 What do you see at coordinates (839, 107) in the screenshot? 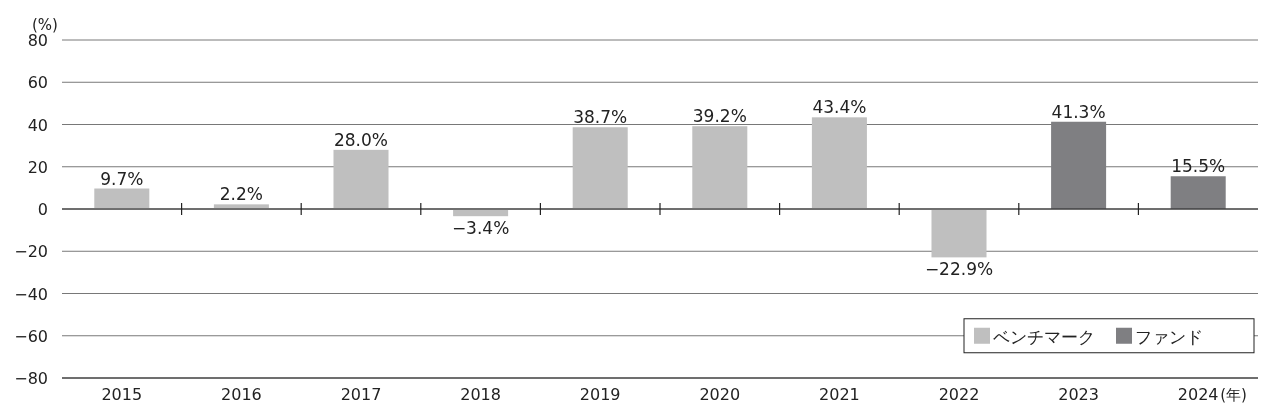
I see `data-label: 43.4%` at bounding box center [839, 107].